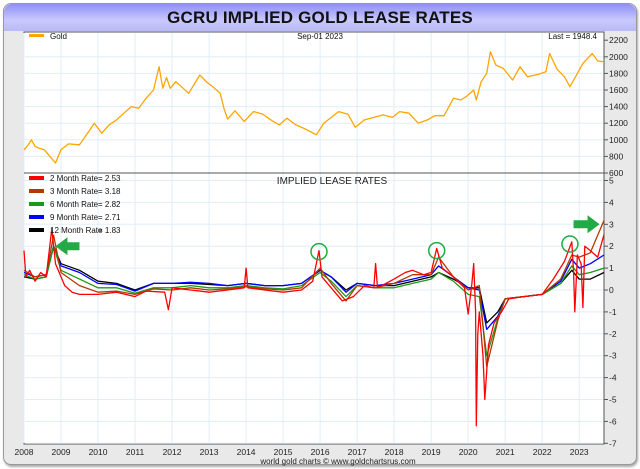  I want to click on x-tick-label: 2019, so click(431, 452).